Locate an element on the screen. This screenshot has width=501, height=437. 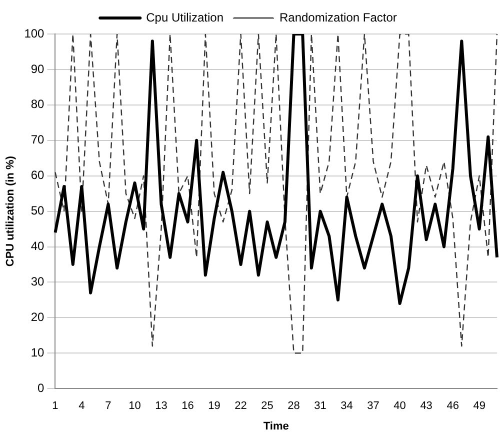
x-tick-label: 7 is located at coordinates (108, 406).